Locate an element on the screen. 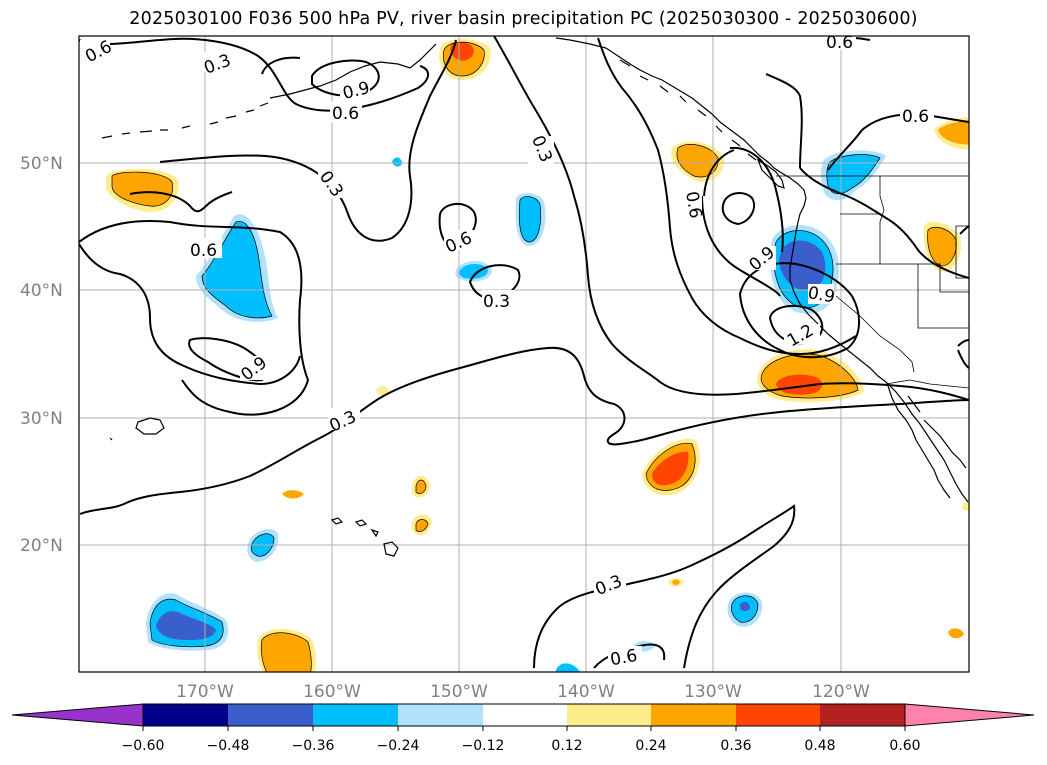  lat-tick-label: 40°N is located at coordinates (41, 291).